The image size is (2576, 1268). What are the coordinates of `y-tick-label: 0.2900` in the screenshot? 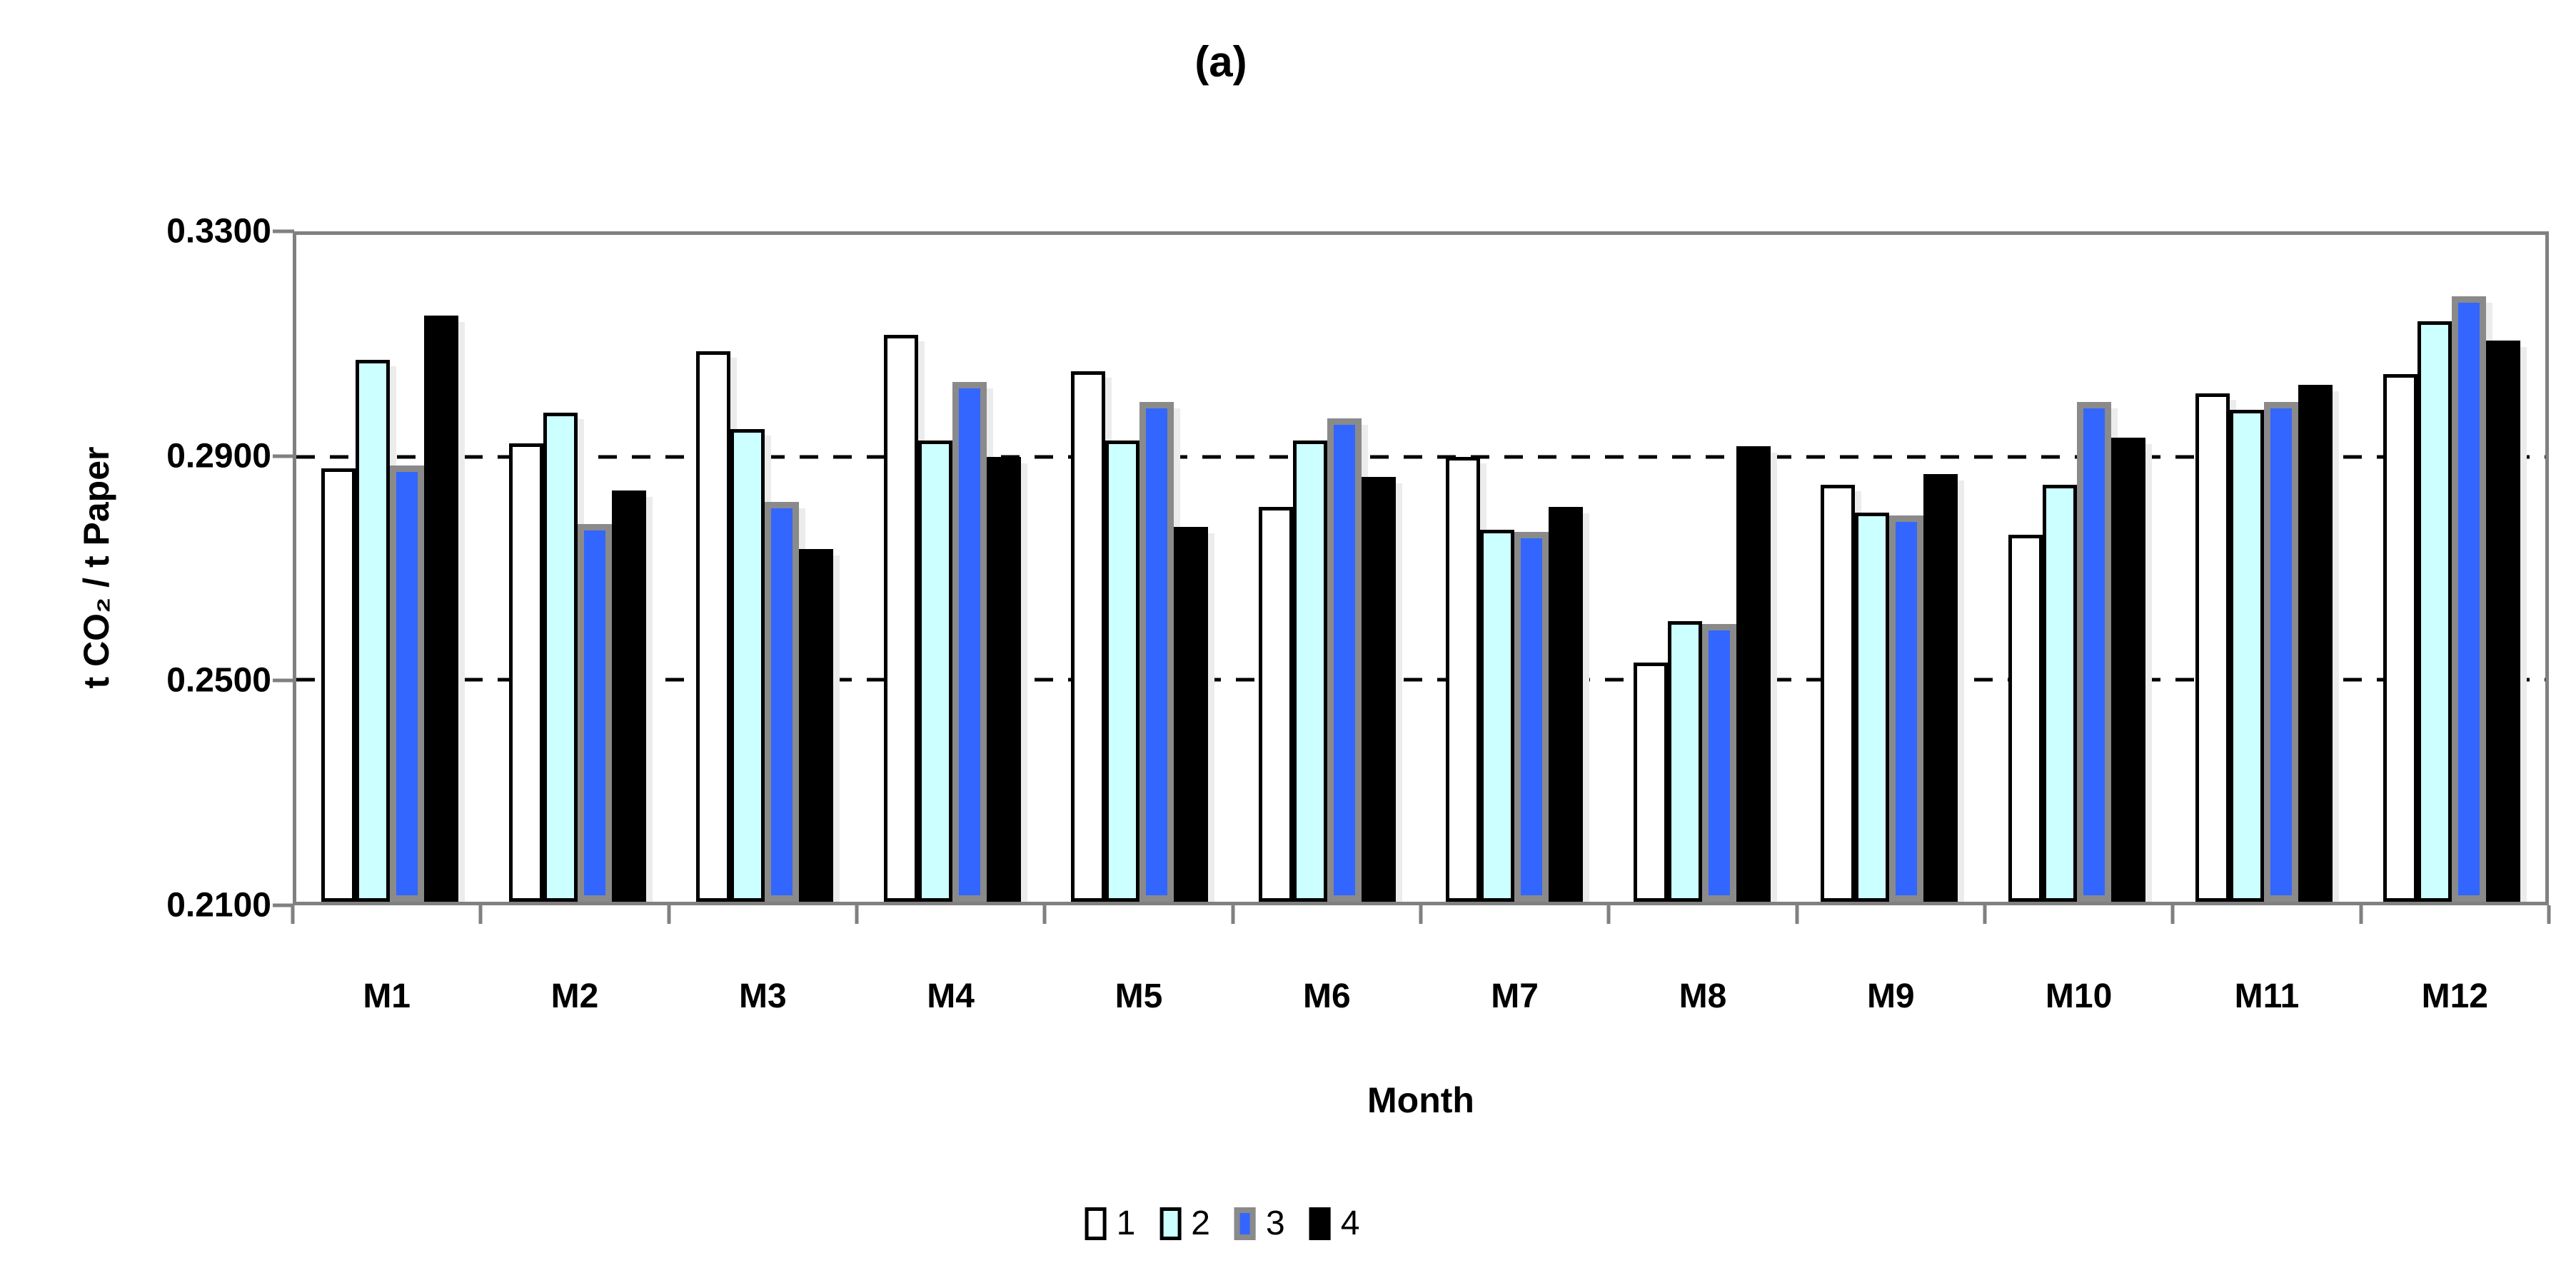 It's located at (218, 457).